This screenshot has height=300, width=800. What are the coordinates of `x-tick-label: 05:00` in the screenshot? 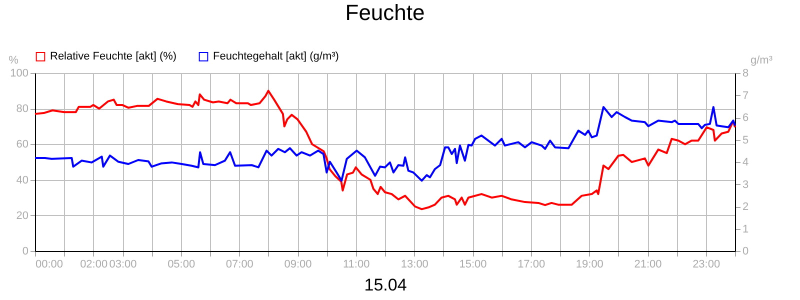 It's located at (182, 264).